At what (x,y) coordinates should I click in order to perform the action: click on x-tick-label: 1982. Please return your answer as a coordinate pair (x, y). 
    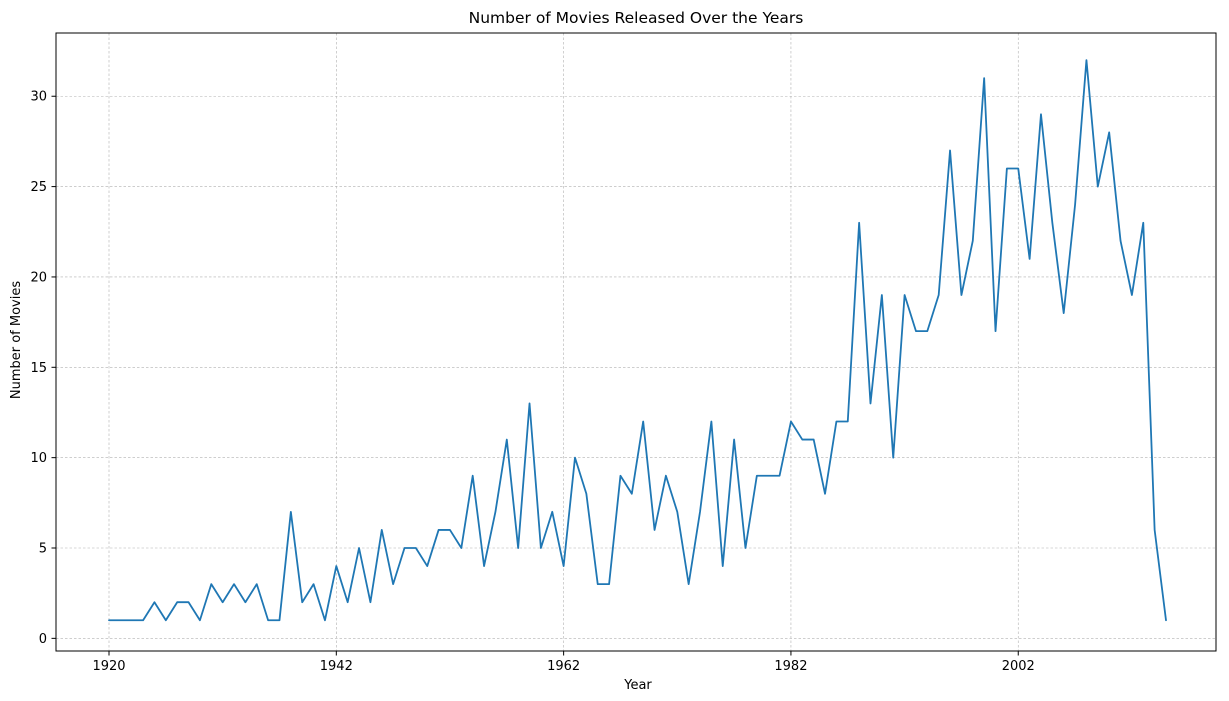
    Looking at the image, I should click on (790, 666).